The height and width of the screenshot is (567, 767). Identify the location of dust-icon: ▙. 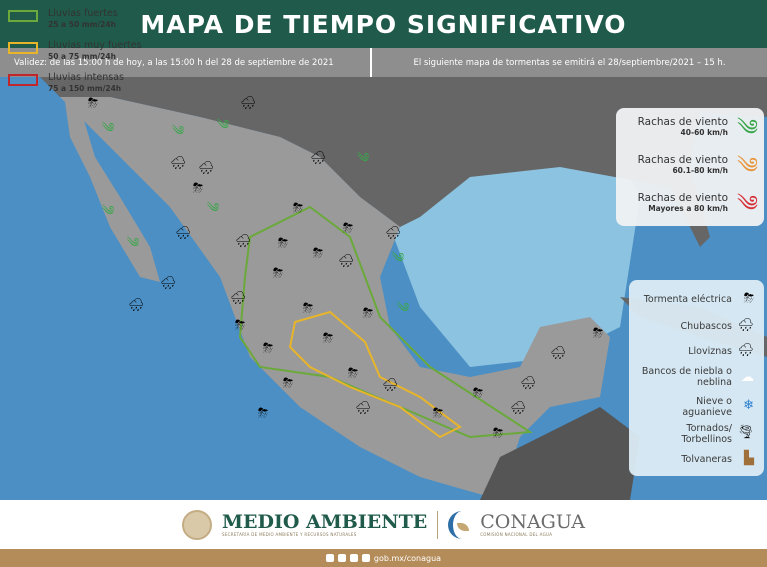
(749, 458).